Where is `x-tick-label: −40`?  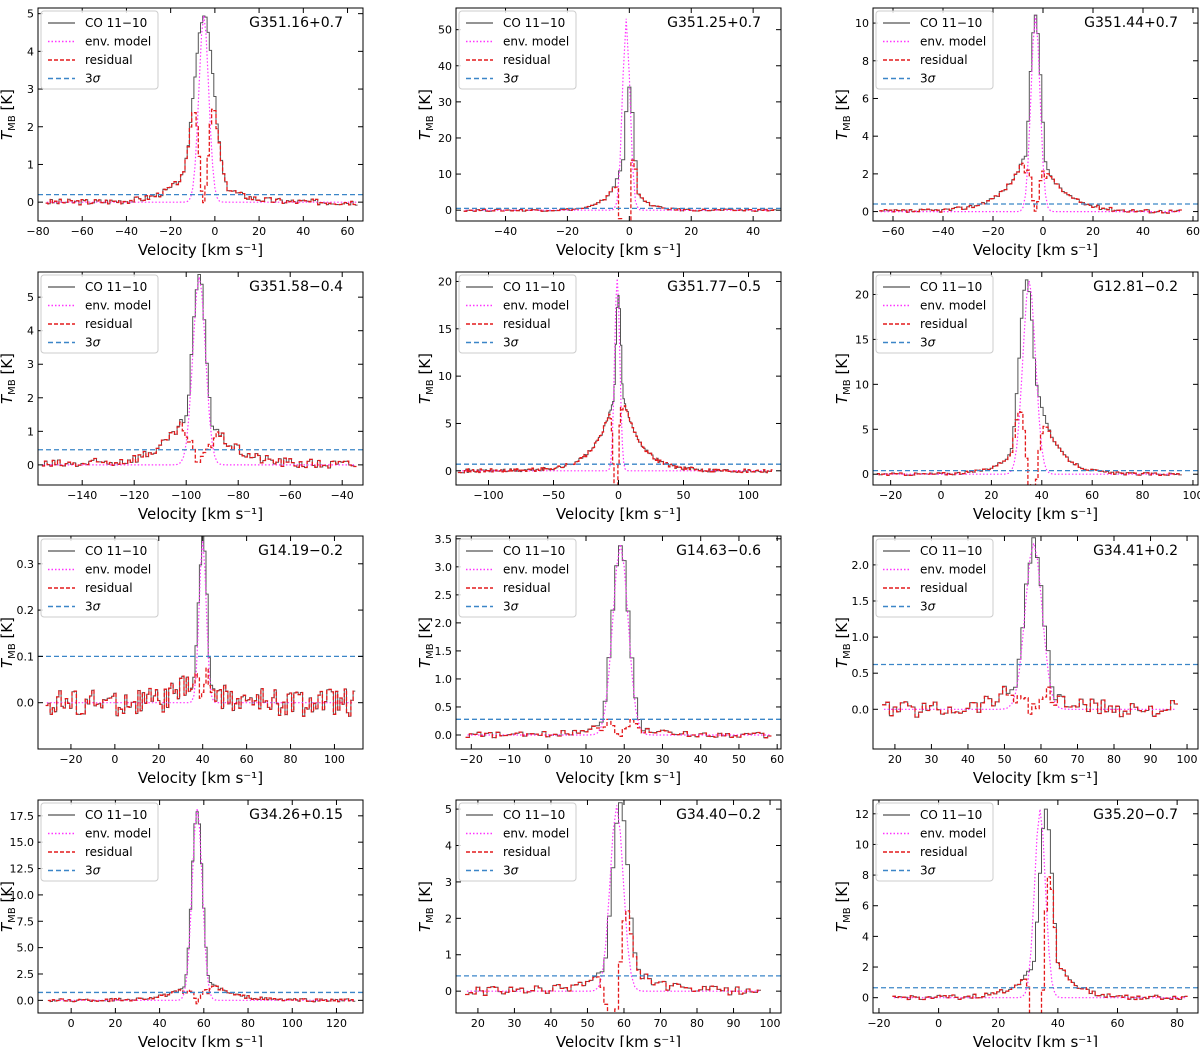
x-tick-label: −40 is located at coordinates (505, 231).